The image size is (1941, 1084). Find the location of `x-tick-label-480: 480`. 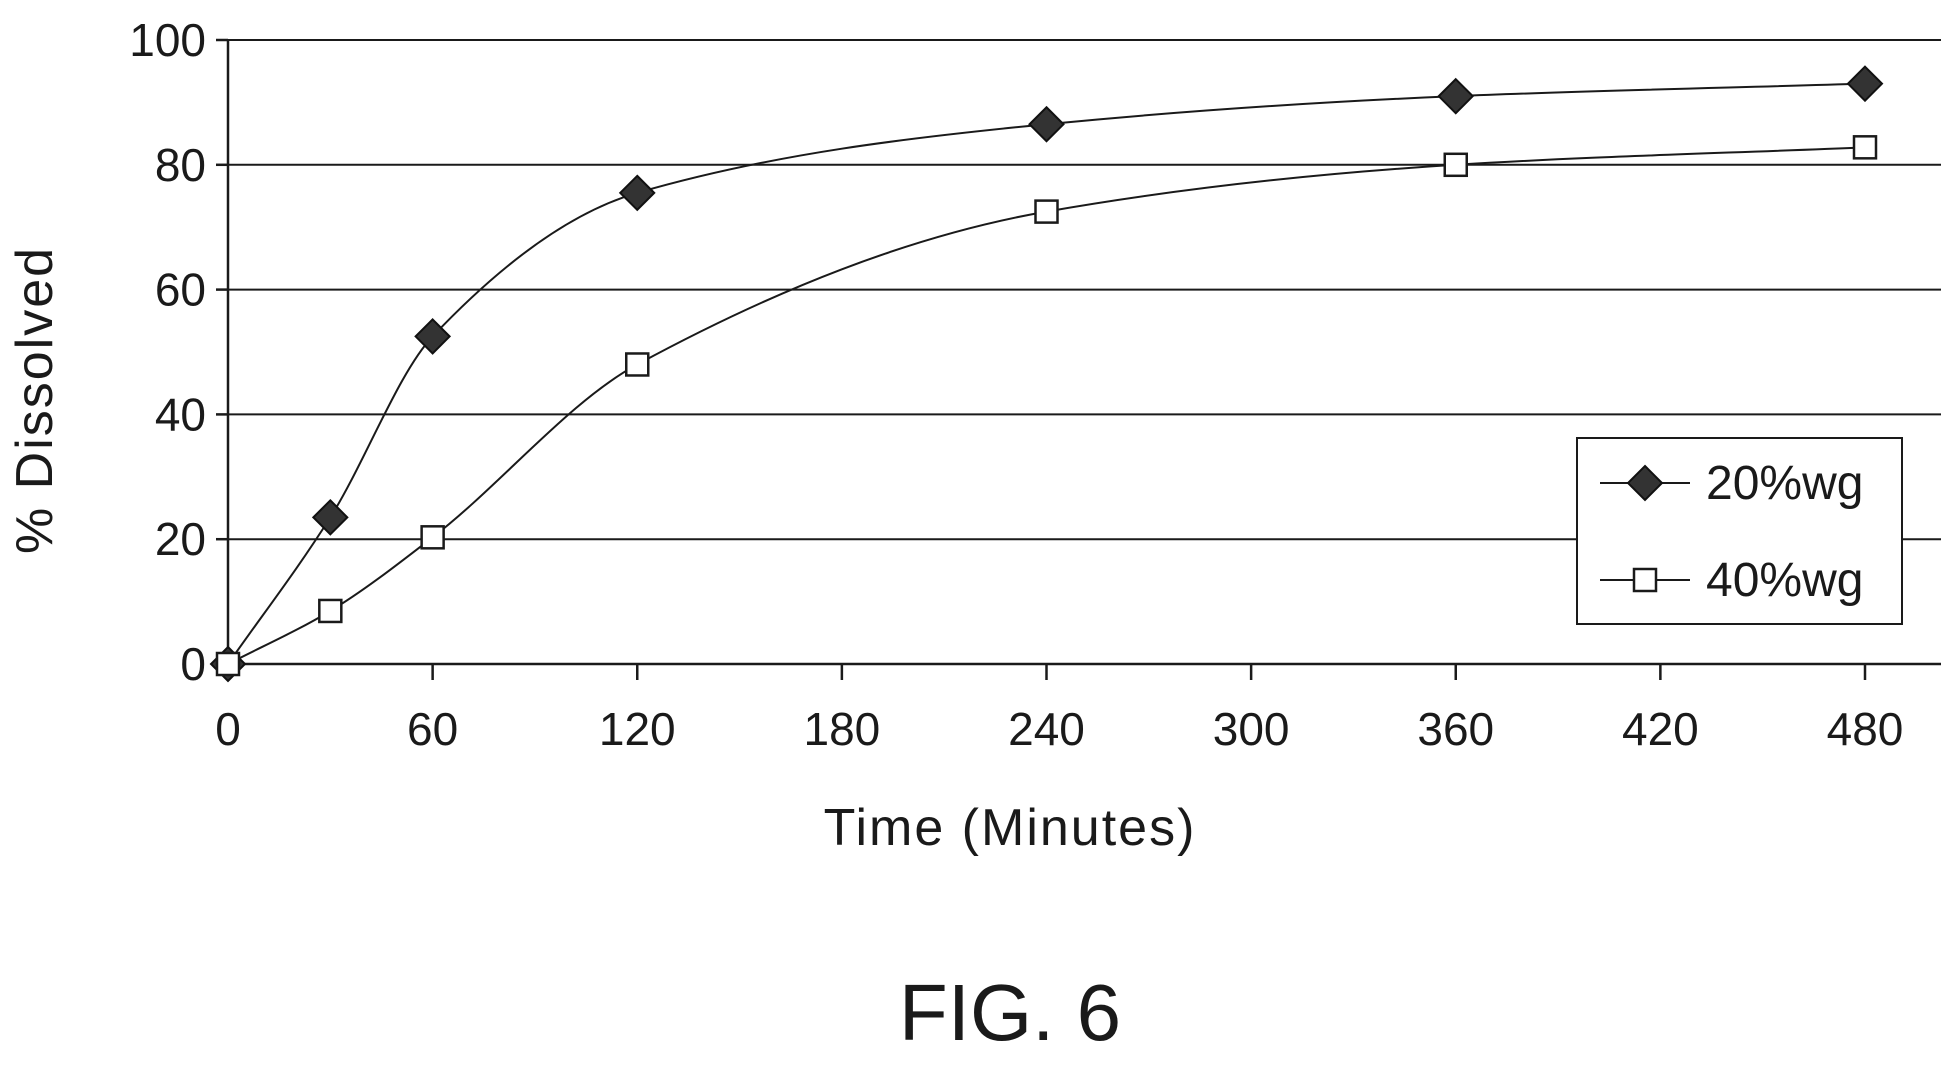

x-tick-label-480: 480 is located at coordinates (1865, 729).